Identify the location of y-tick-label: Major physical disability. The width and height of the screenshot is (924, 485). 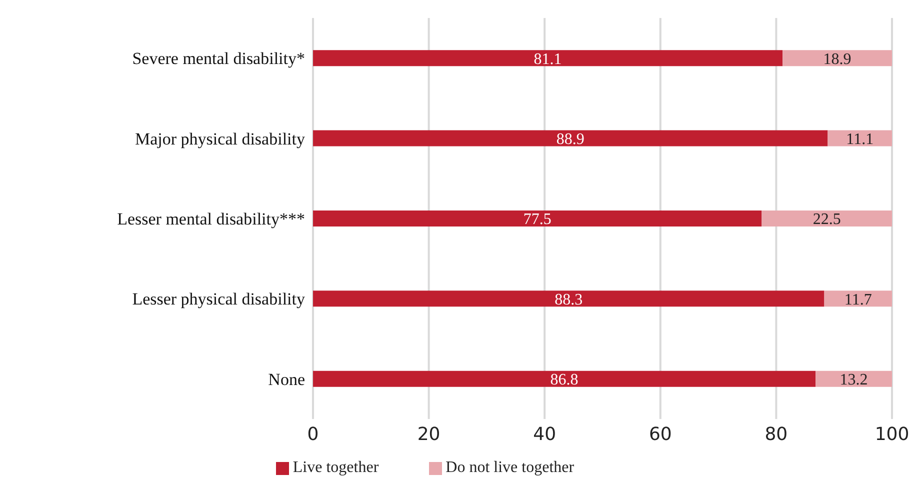
(220, 138).